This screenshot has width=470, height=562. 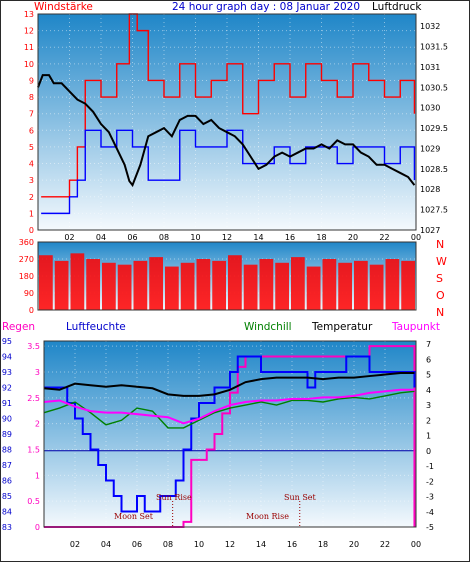 What do you see at coordinates (300, 497) in the screenshot?
I see `sun-set-label: Sun Set` at bounding box center [300, 497].